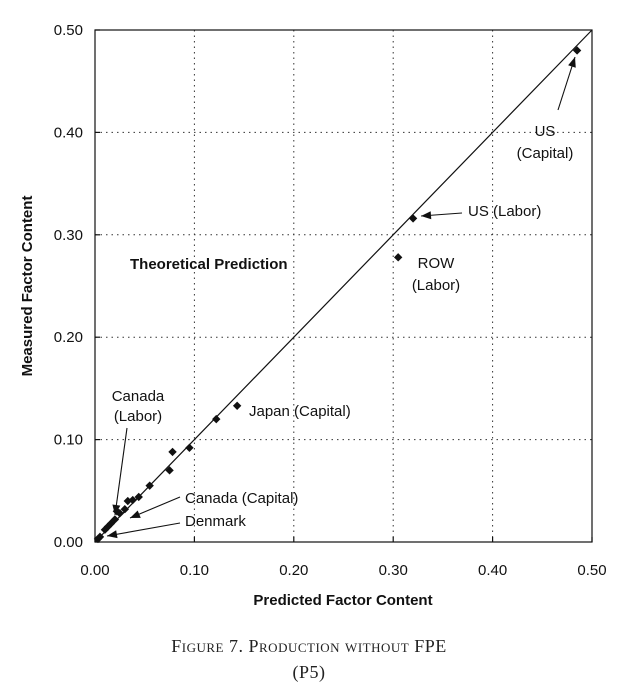 The width and height of the screenshot is (618, 689). What do you see at coordinates (300, 411) in the screenshot?
I see `annotation-japan-capital: Japan (Capital)` at bounding box center [300, 411].